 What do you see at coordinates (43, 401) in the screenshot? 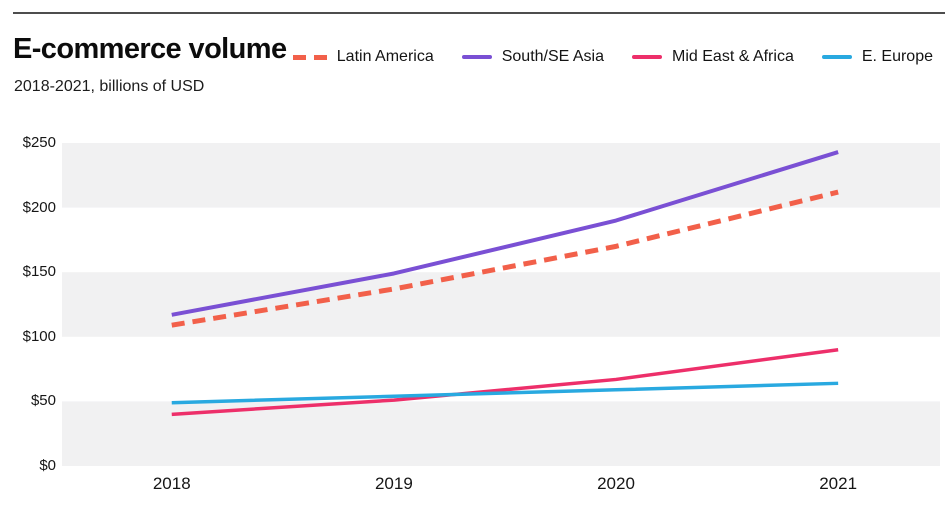
I see `y-tick-label: $50` at bounding box center [43, 401].